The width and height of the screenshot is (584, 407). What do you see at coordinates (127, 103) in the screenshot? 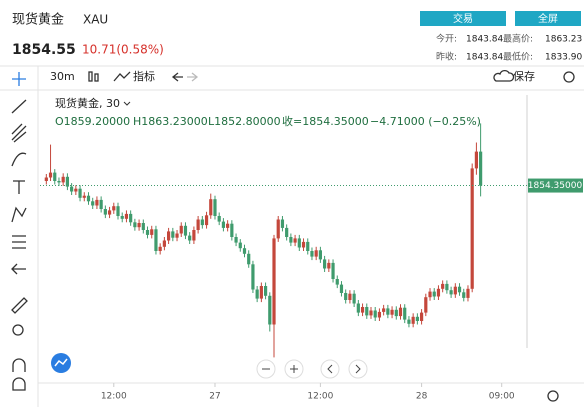
I see `title-chevron` at bounding box center [127, 103].